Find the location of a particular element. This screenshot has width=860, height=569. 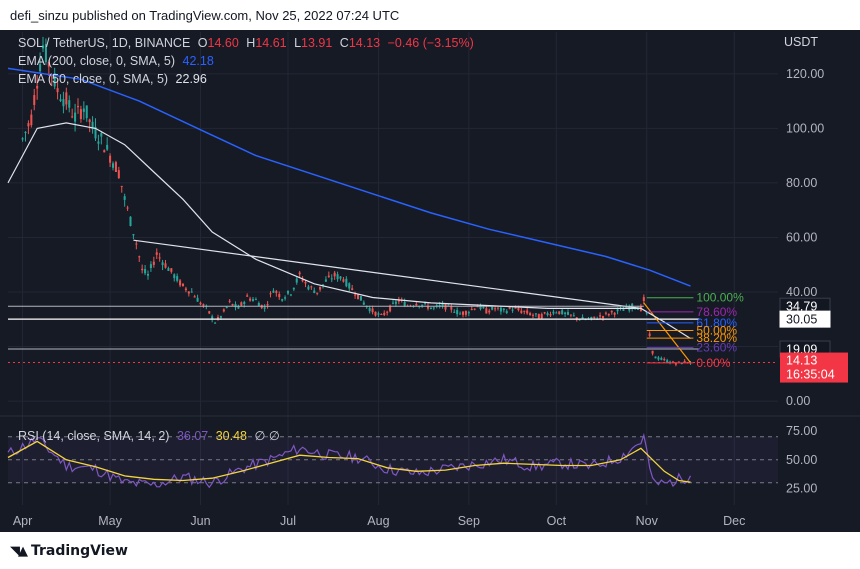

time-axis: Apr May Jun Jul Aug Sep Oct Nov Dec is located at coordinates (379, 521).